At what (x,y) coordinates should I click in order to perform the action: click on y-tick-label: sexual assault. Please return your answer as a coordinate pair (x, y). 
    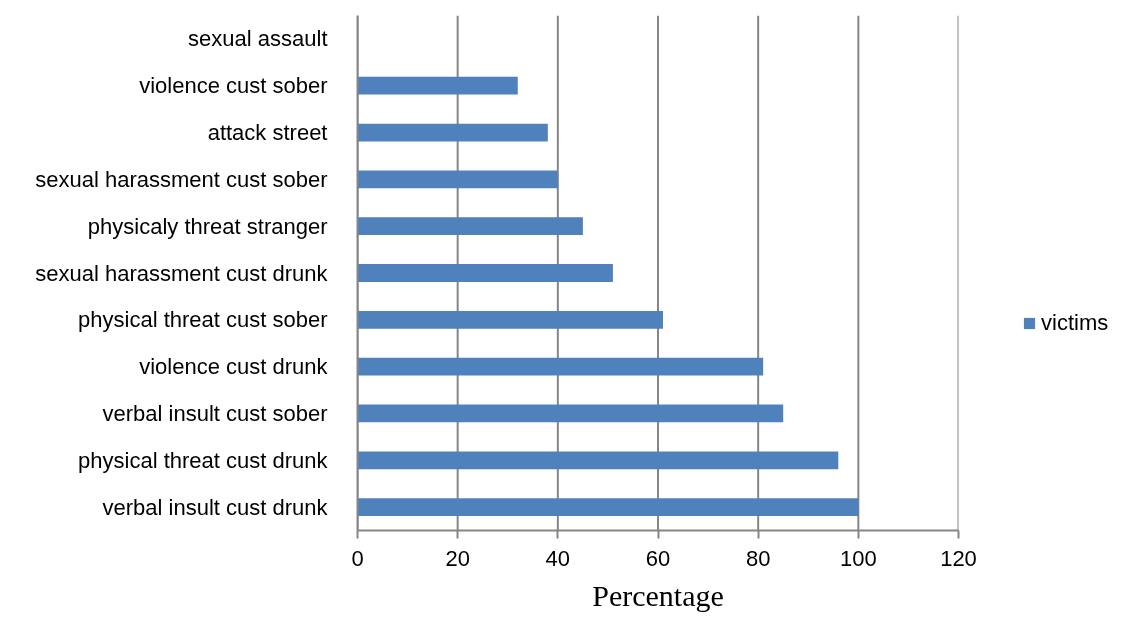
    Looking at the image, I should click on (258, 39).